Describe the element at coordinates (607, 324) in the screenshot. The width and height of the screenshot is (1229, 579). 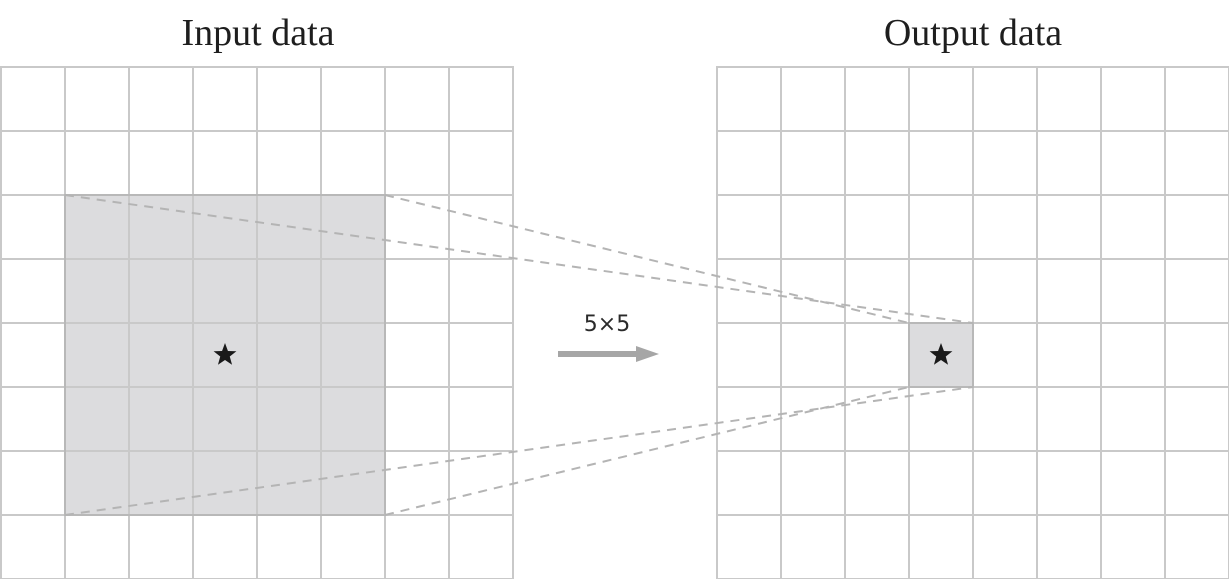
I see `kernel-size-label: 5×5` at that location.